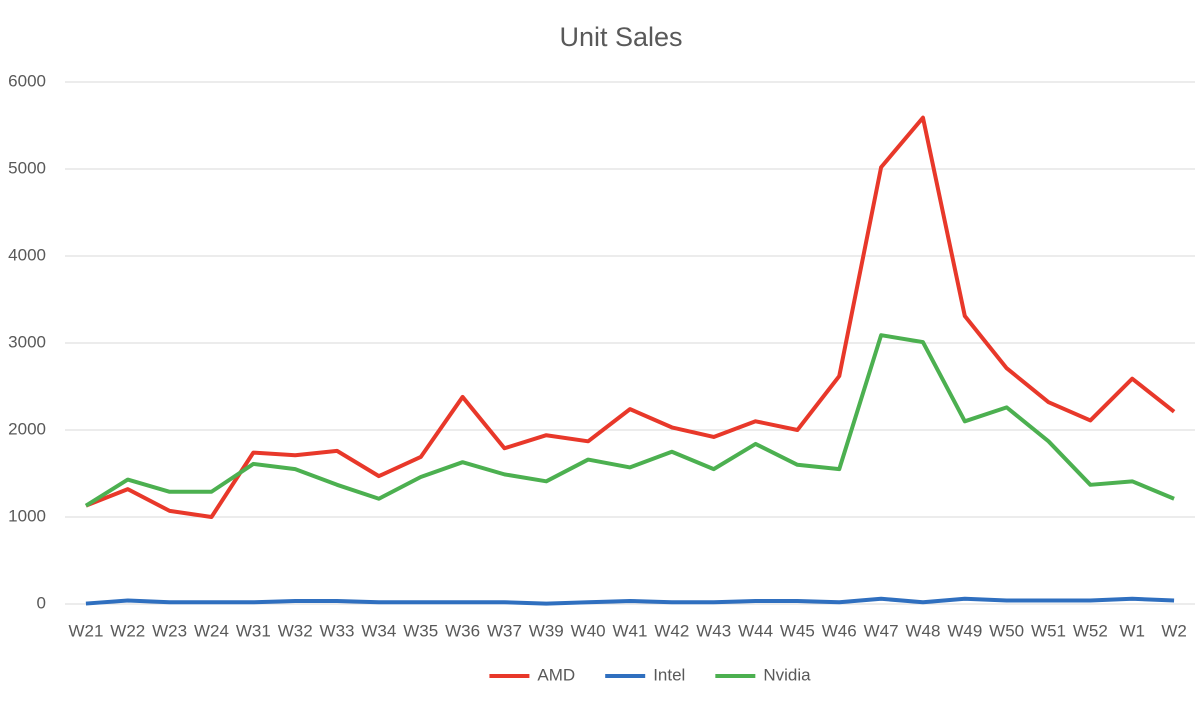  I want to click on x-tick-label: W2, so click(1174, 630).